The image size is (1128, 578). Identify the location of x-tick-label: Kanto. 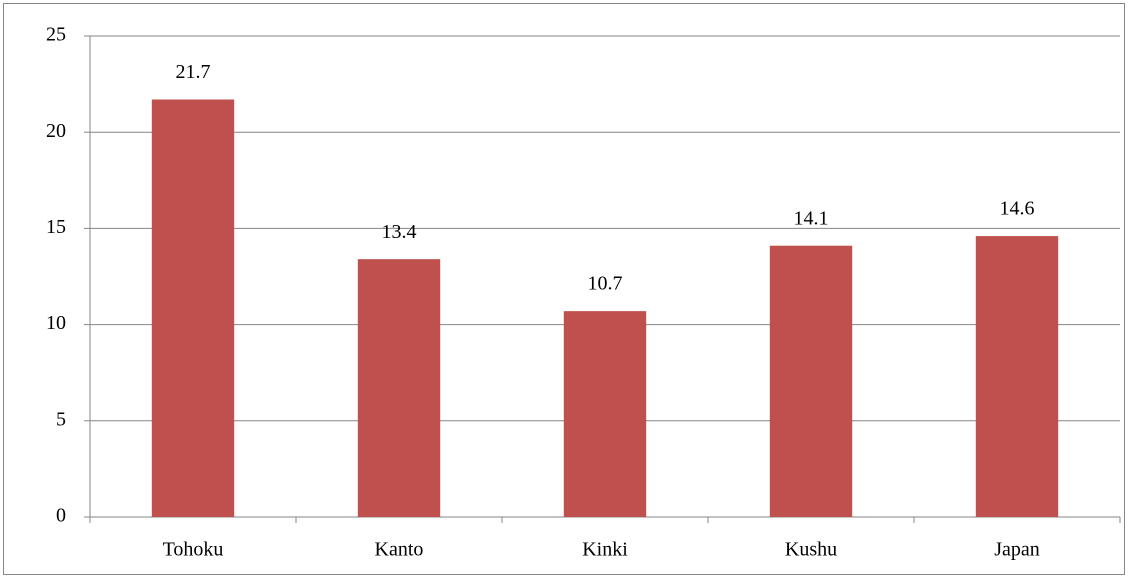
(399, 550).